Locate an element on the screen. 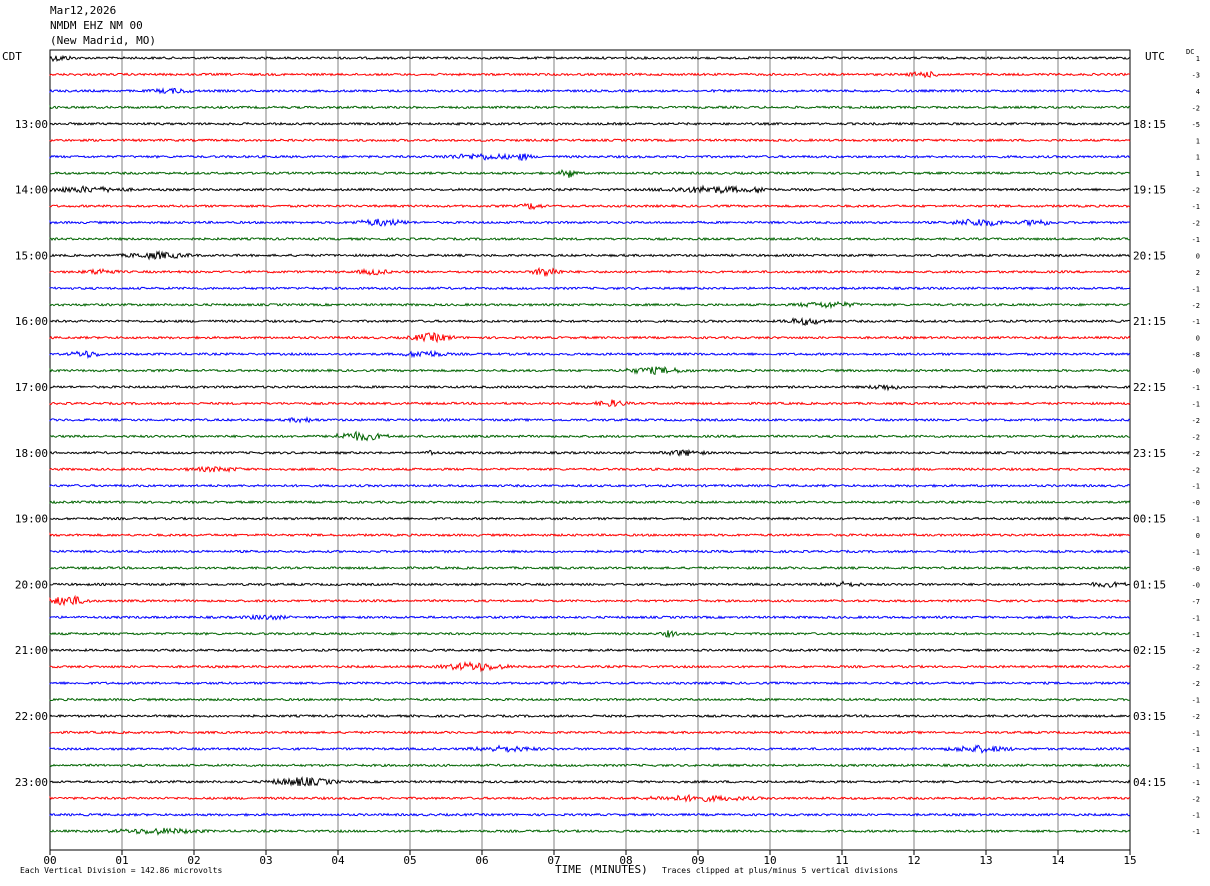 This screenshot has height=886, width=1210. right-hour-label: 22:15 is located at coordinates (1149, 387).